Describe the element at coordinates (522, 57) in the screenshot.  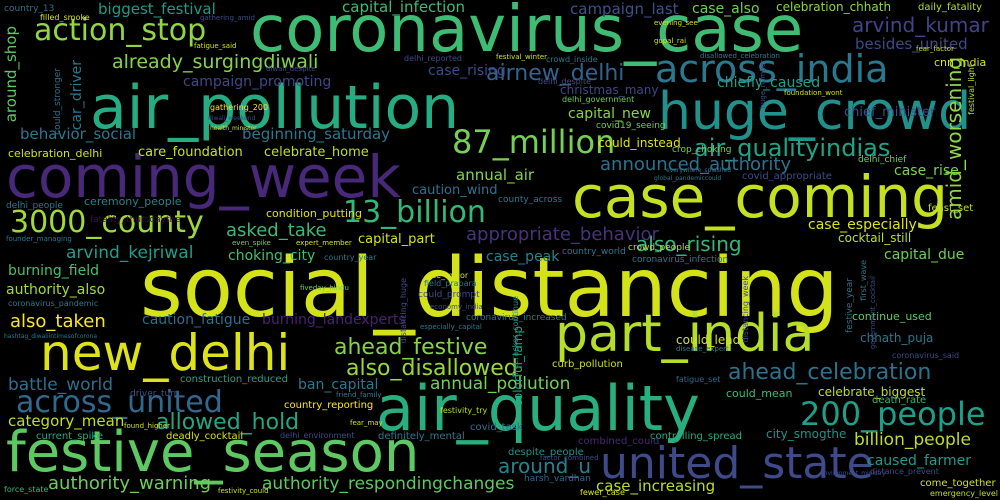
I see `word-festival-winter: festival_winter` at that location.